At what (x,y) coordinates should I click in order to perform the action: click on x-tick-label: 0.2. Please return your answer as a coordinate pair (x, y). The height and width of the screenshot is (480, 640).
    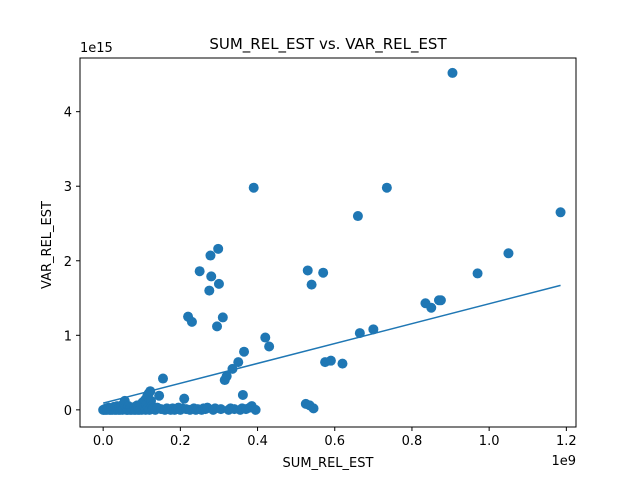
    Looking at the image, I should click on (180, 441).